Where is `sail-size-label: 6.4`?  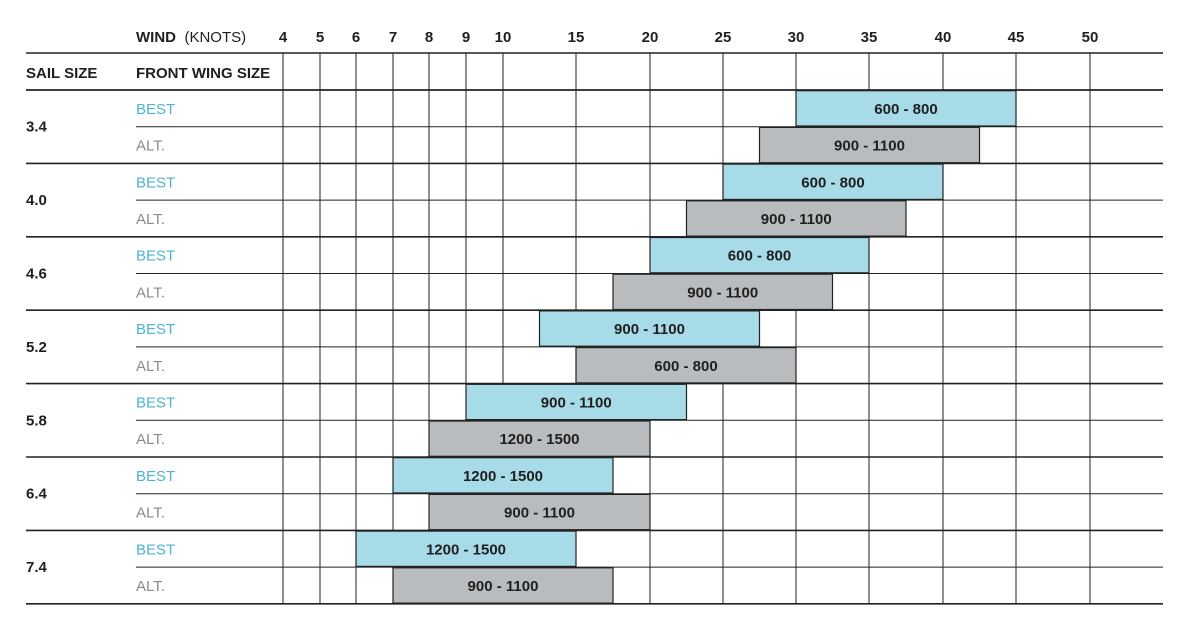 sail-size-label: 6.4 is located at coordinates (37, 494).